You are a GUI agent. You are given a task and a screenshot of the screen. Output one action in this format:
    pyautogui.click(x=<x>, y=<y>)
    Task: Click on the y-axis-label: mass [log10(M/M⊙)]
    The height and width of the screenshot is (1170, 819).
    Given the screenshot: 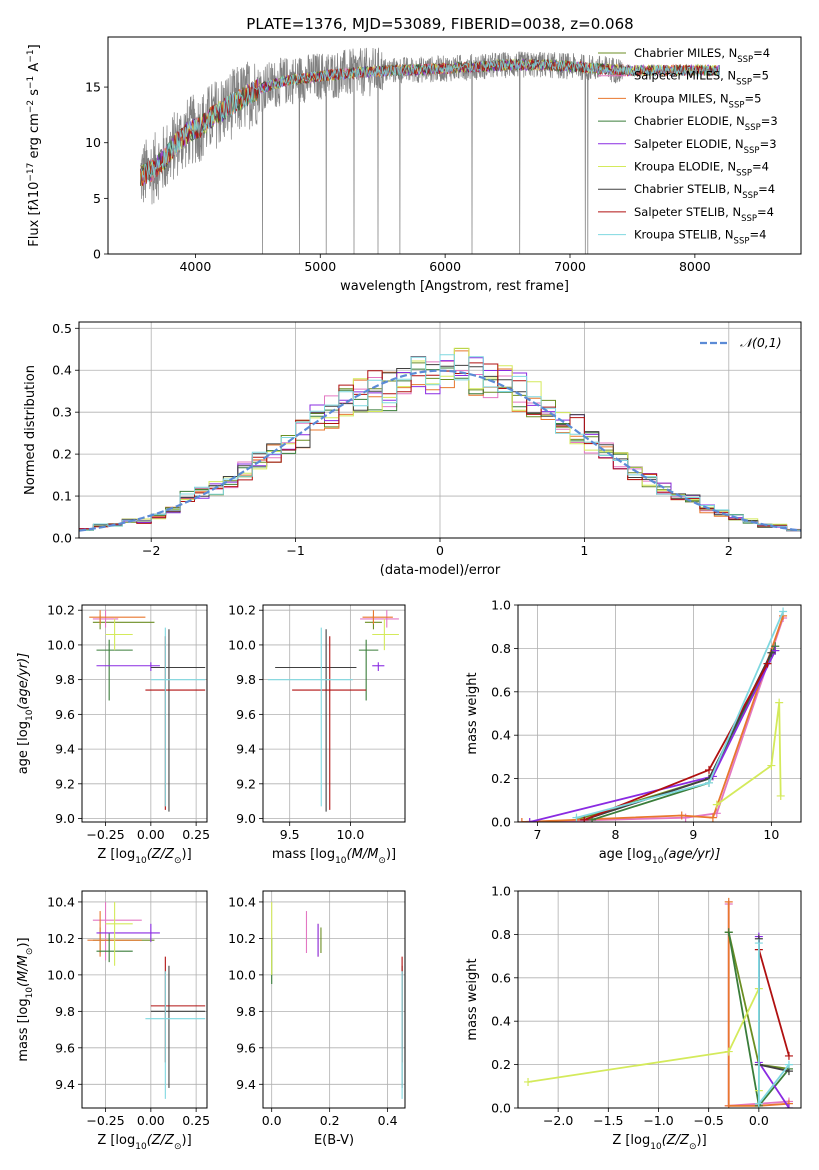 What is the action you would take?
    pyautogui.click(x=25, y=999)
    